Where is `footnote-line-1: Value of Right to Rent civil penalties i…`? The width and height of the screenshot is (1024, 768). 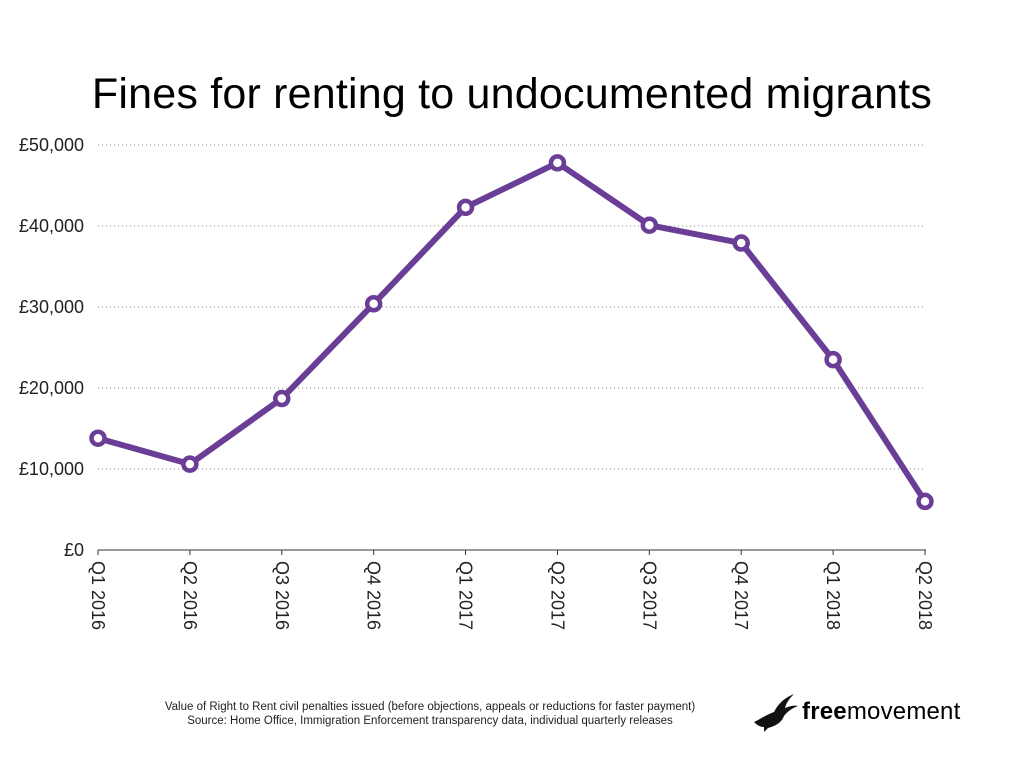 footnote-line-1: Value of Right to Rent civil penalties i… is located at coordinates (430, 707).